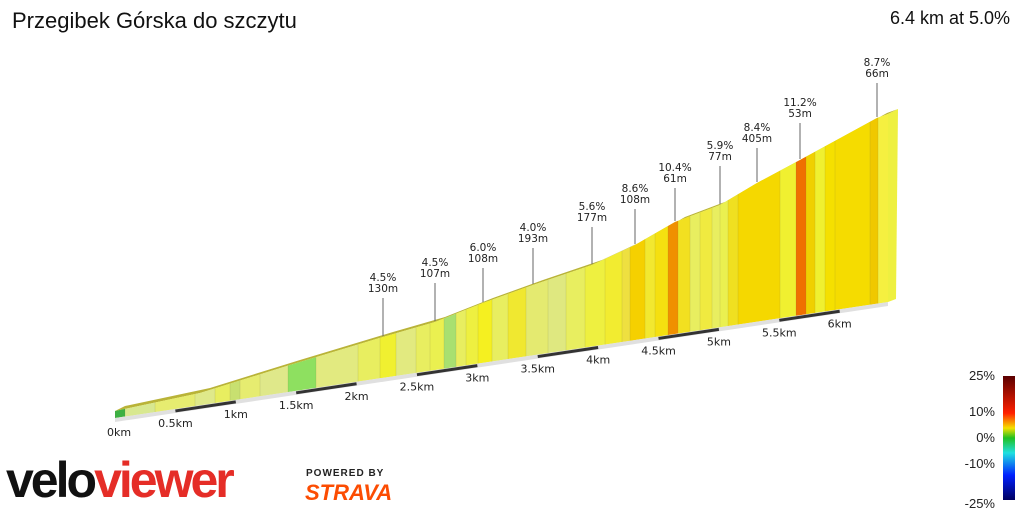 Image resolution: width=1024 pixels, height=512 pixels. I want to click on legend-label: -25%, so click(980, 503).